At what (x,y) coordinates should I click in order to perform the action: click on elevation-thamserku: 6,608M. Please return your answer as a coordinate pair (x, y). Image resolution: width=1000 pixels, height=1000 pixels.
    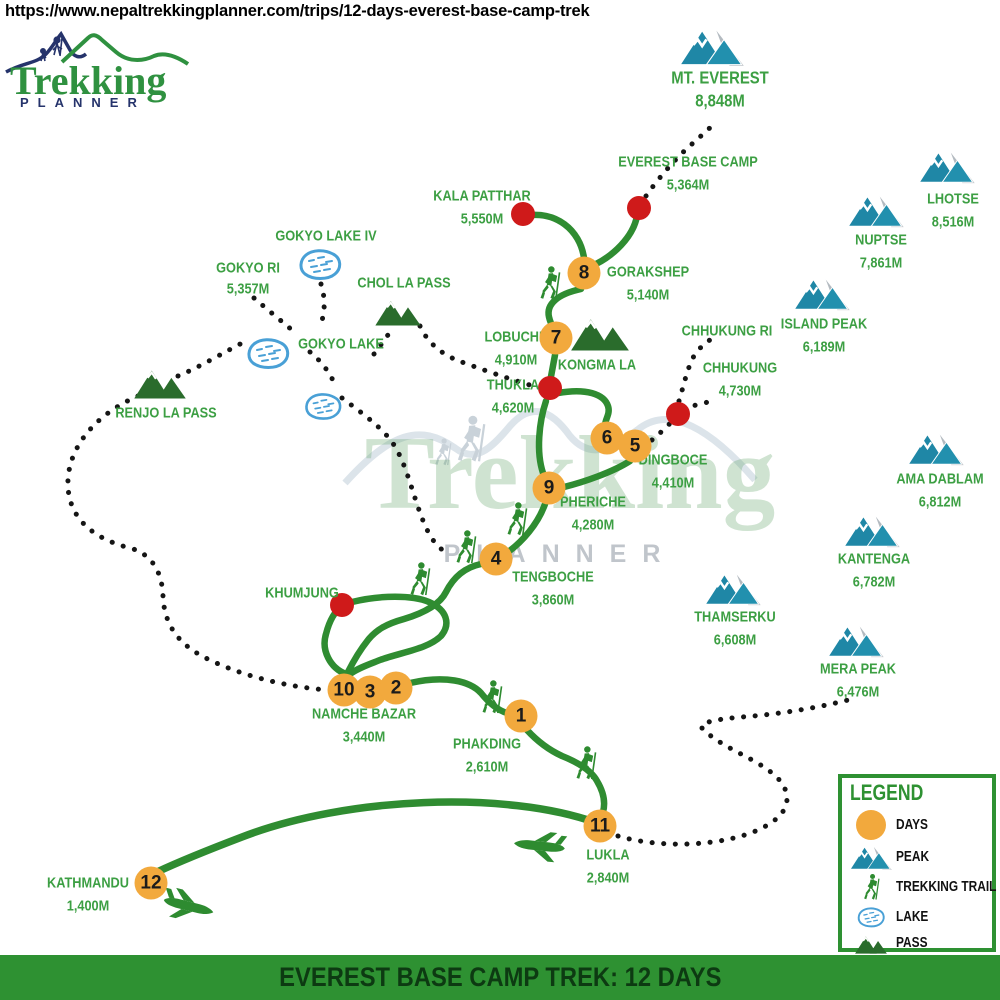
    Looking at the image, I should click on (735, 640).